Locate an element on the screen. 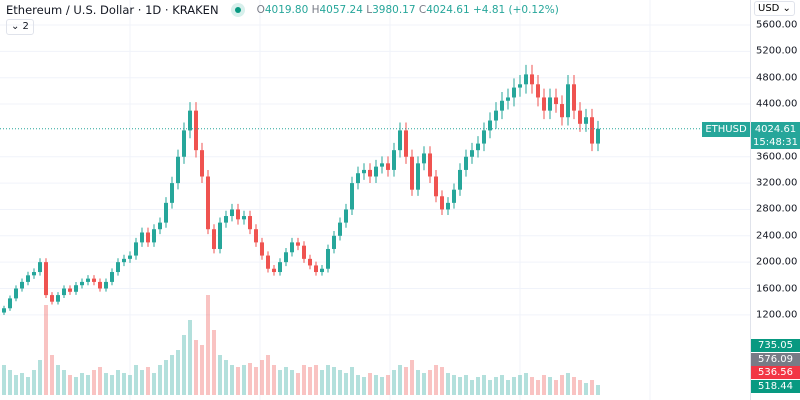 The width and height of the screenshot is (800, 400). volume-value-label: 536.56 is located at coordinates (775, 372).